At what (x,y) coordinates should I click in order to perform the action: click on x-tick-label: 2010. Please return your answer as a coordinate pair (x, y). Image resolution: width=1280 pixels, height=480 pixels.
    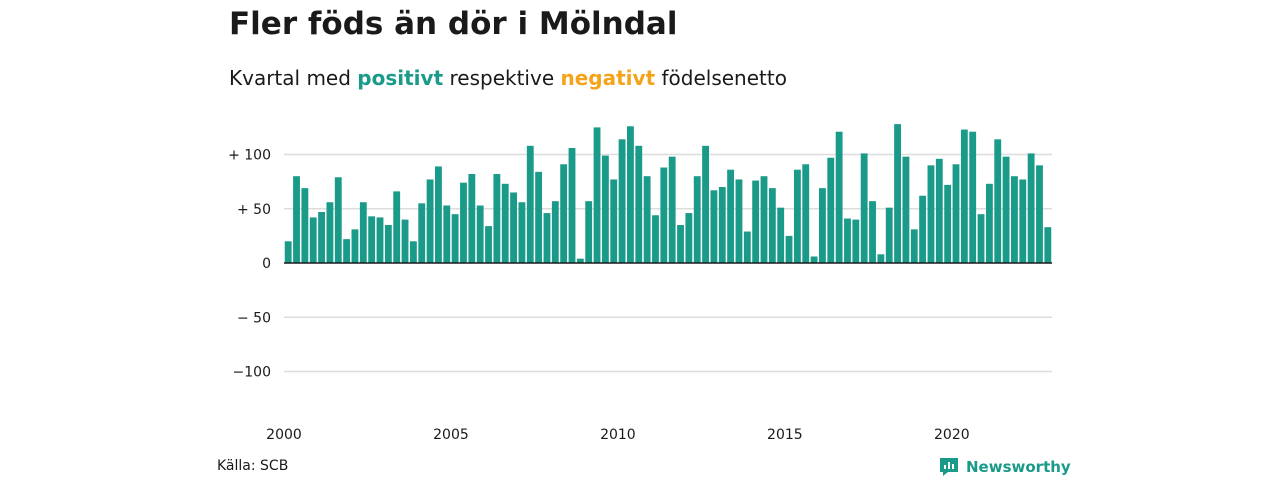
    Looking at the image, I should click on (618, 435).